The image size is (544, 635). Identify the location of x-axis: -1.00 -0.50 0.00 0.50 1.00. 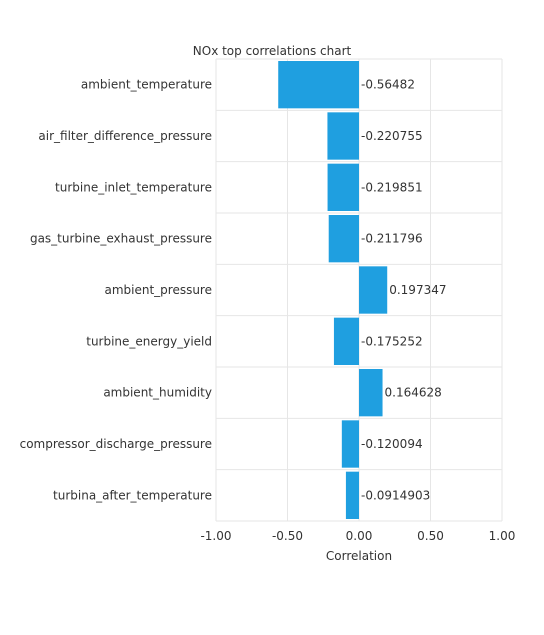
(357, 536).